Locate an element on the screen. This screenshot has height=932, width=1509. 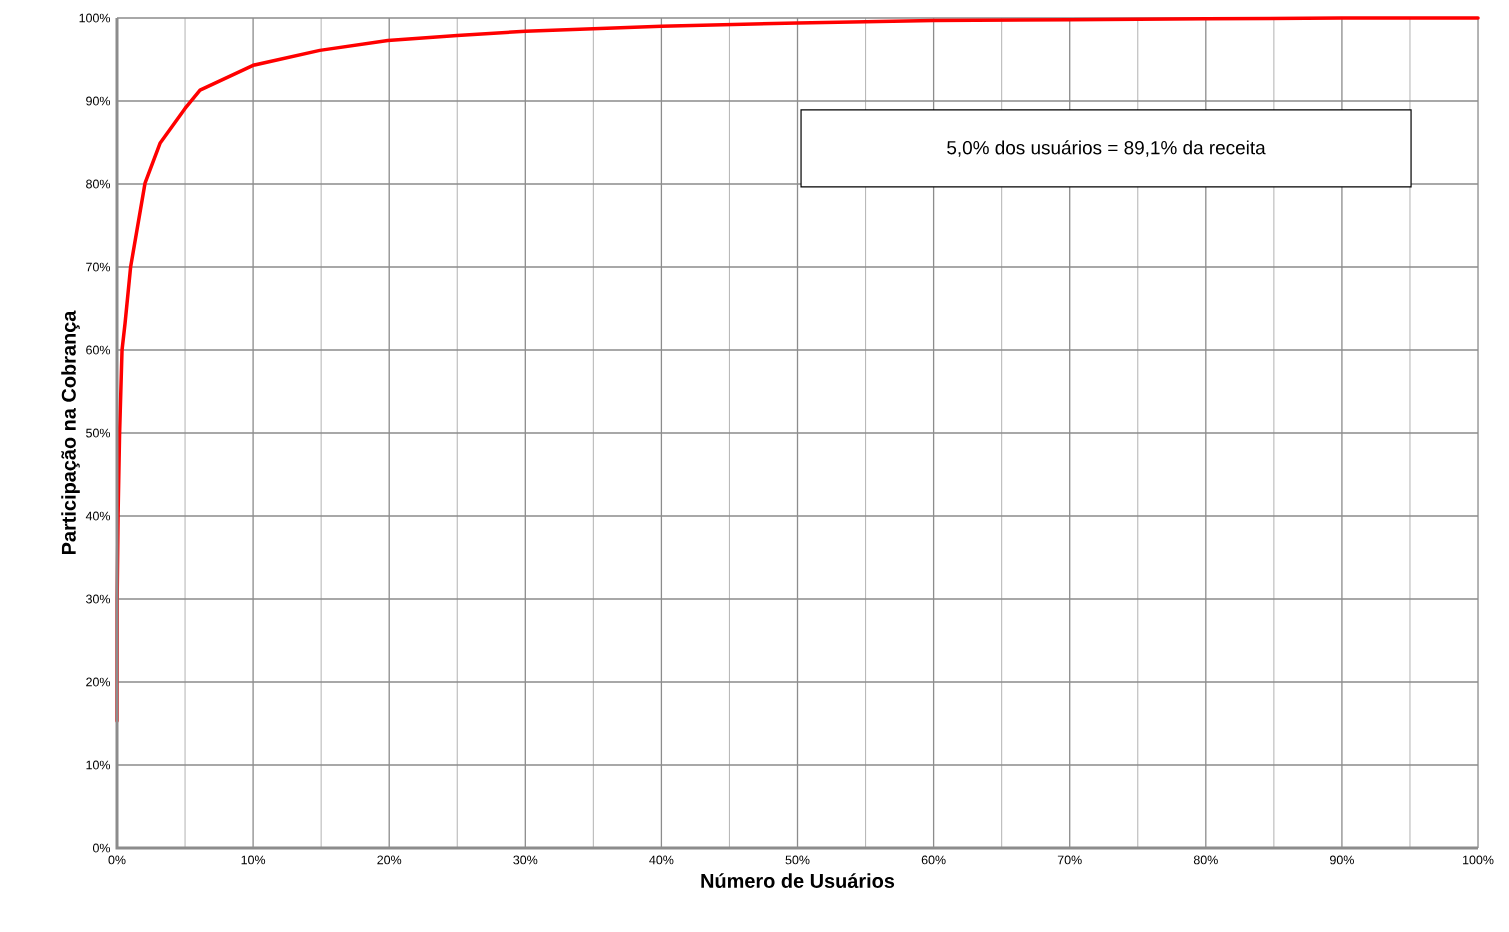
x-tick-label: 0% is located at coordinates (117, 860).